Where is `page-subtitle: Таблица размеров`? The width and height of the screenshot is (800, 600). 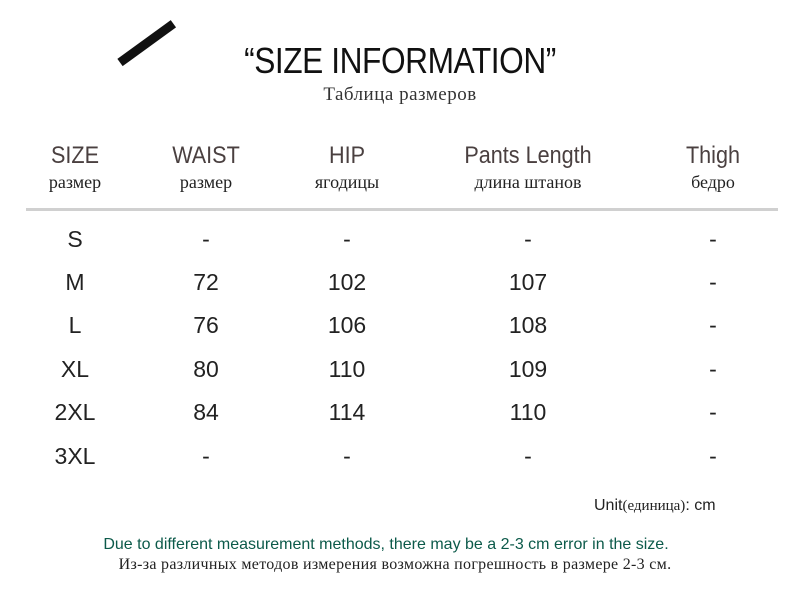 page-subtitle: Таблица размеров is located at coordinates (400, 94).